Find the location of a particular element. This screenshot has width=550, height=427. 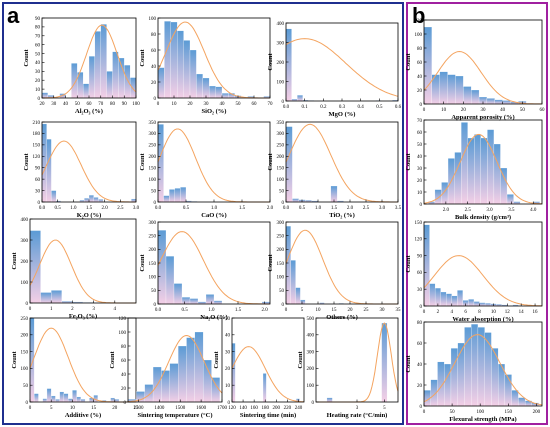

x-tick-label: 150 is located at coordinates (509, 412).